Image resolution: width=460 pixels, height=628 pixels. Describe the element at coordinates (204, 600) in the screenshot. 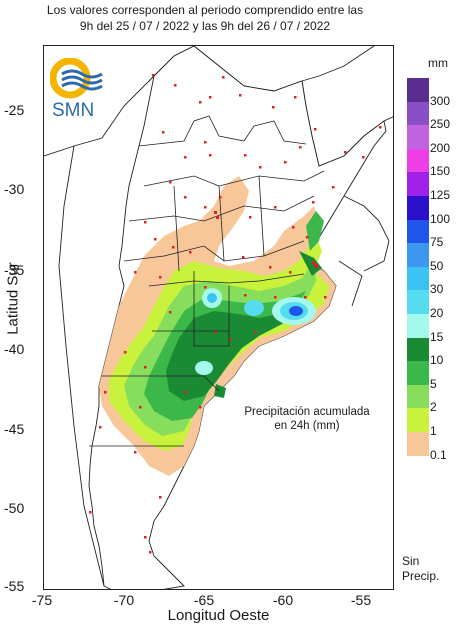

I see `x-tick: -65` at that location.